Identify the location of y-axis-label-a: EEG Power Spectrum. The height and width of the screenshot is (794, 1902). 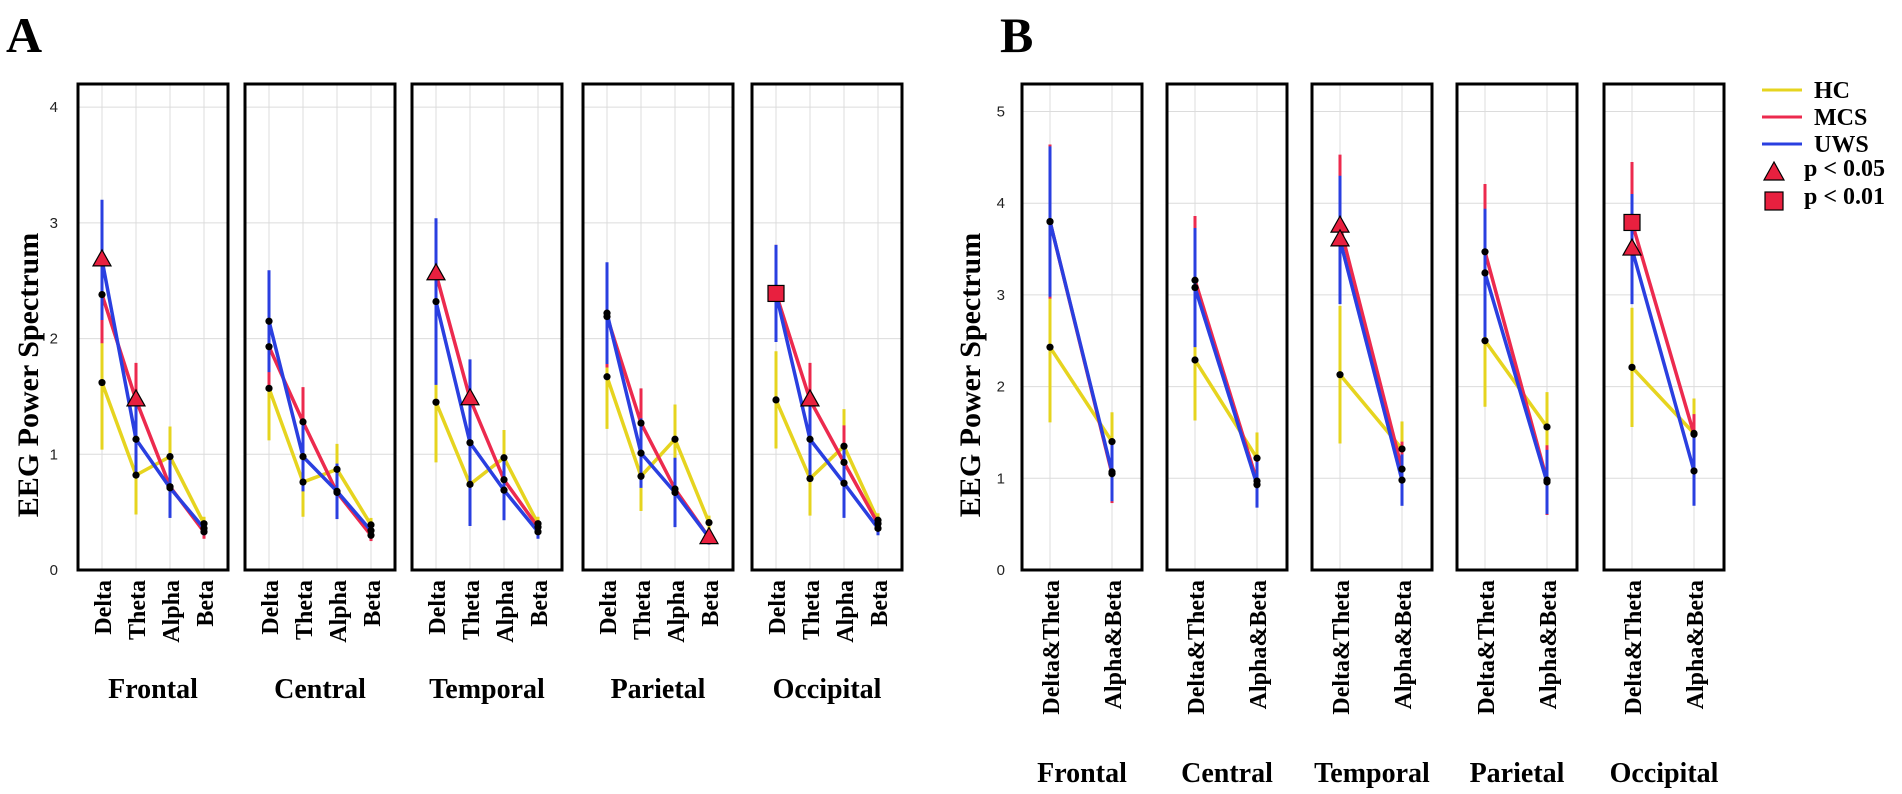
(28, 375).